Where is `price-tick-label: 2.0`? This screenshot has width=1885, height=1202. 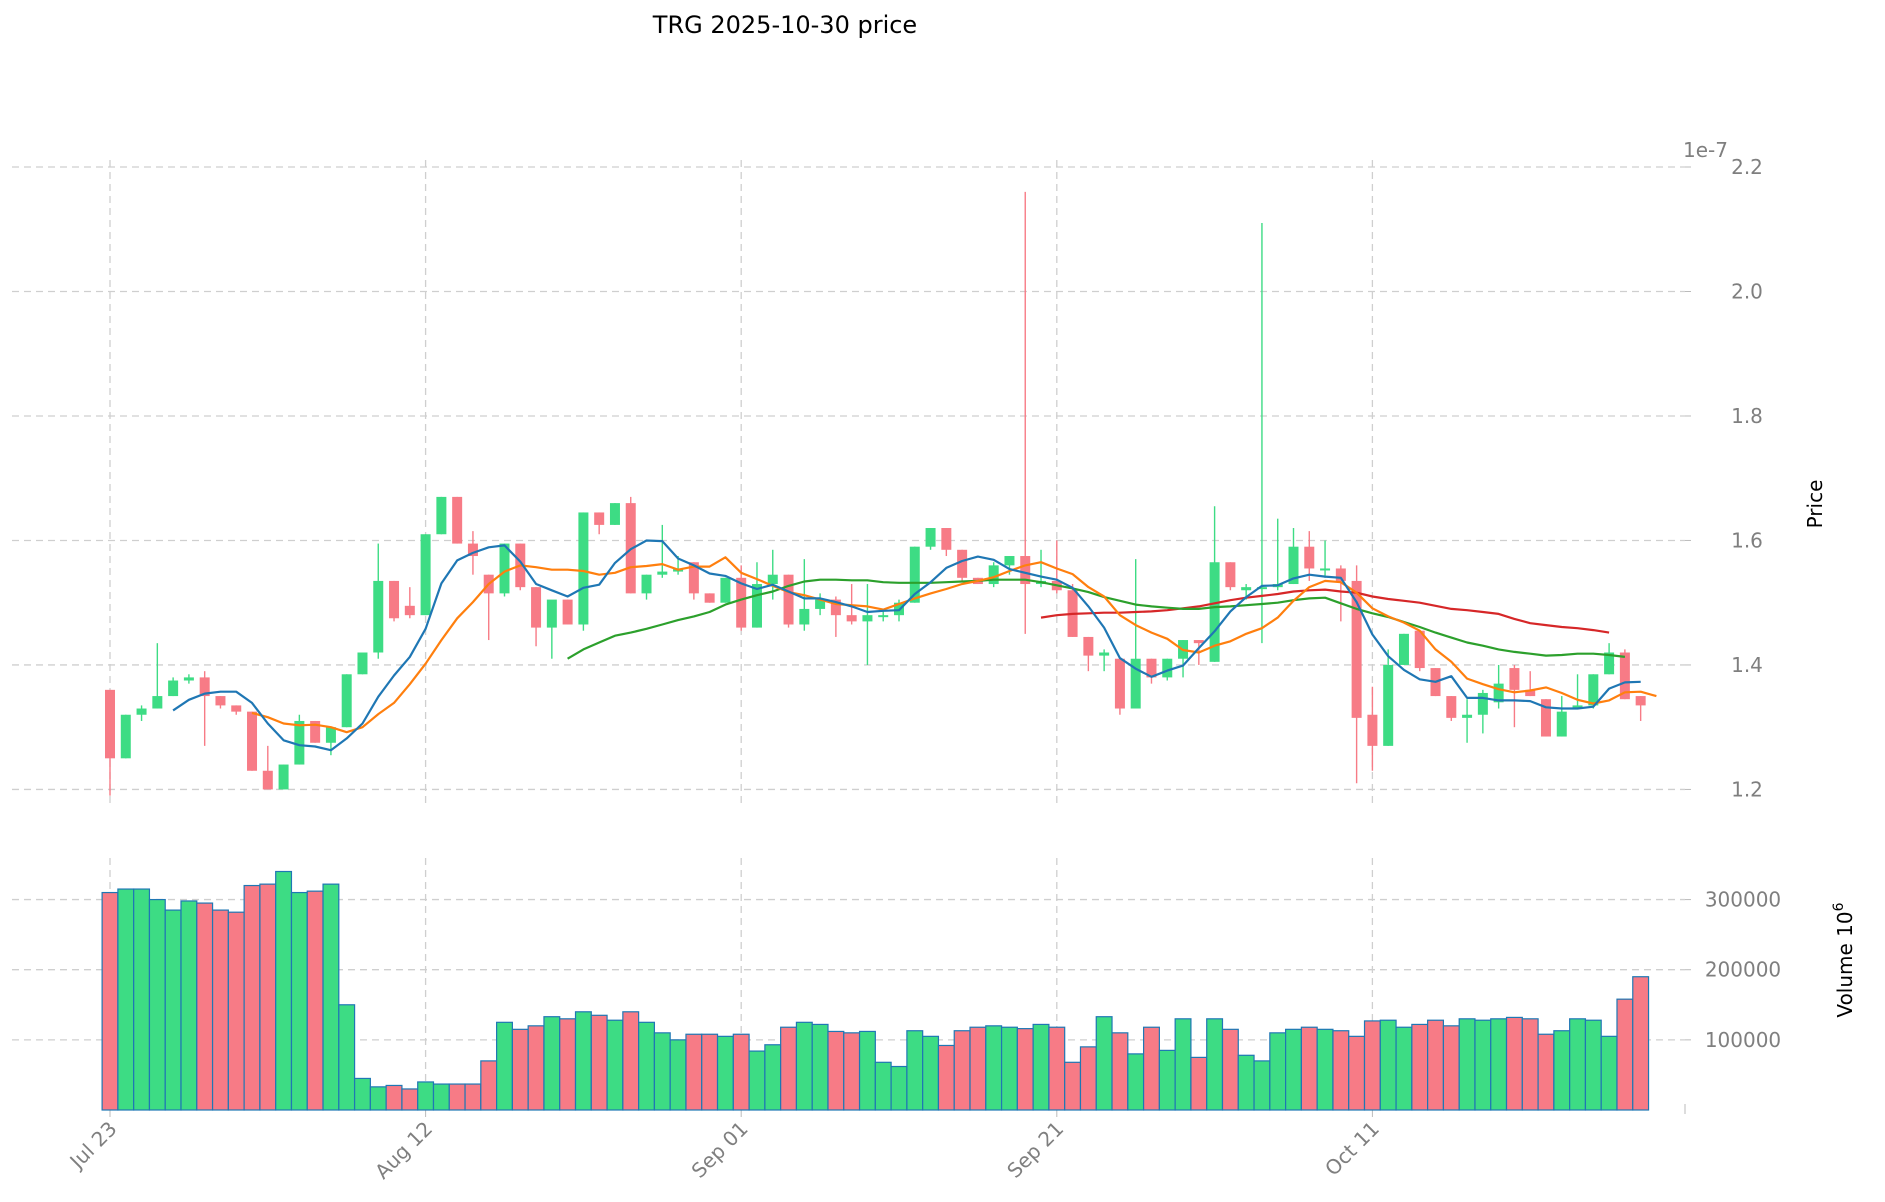
price-tick-label: 2.0 is located at coordinates (1747, 291).